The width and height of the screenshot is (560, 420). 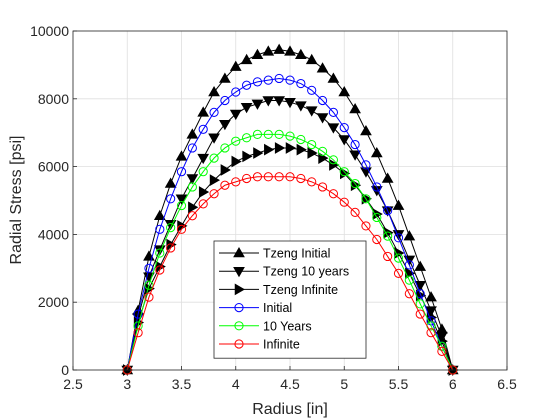 I want to click on x-tick-label: 5, so click(x=344, y=384).